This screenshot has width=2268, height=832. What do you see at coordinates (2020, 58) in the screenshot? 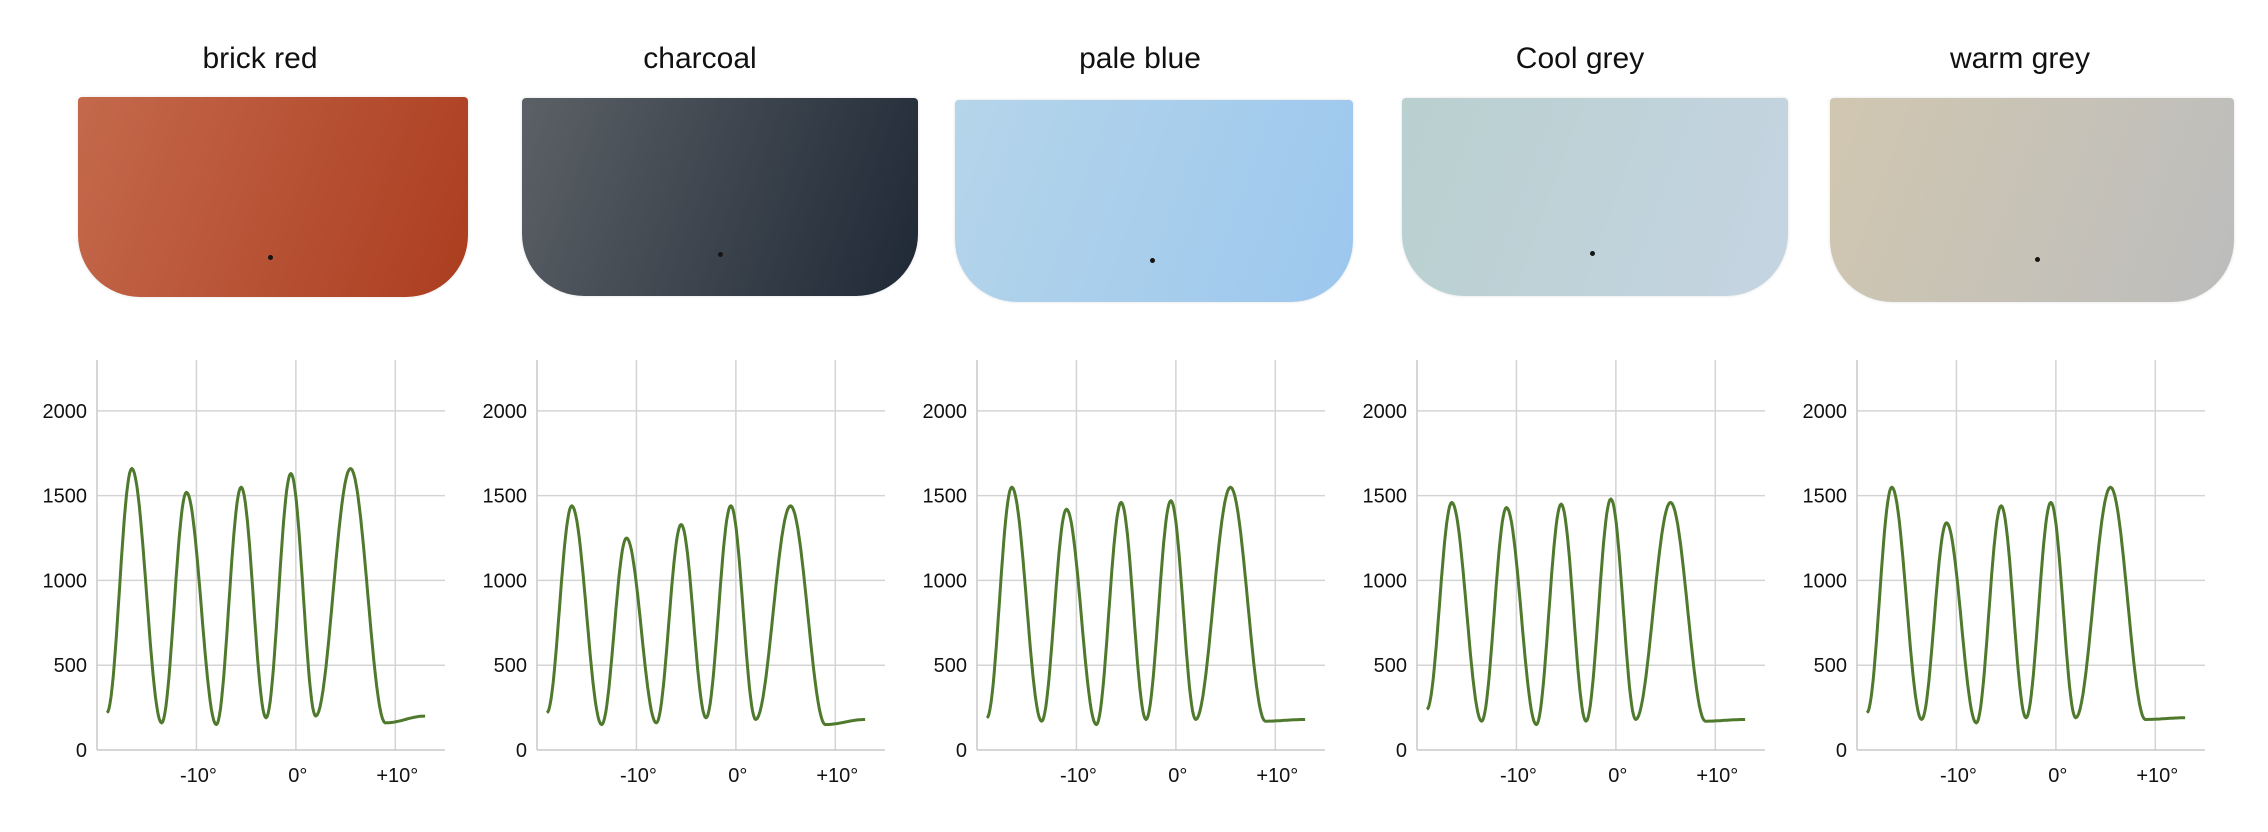
I see `swatch-title: warm grey` at bounding box center [2020, 58].